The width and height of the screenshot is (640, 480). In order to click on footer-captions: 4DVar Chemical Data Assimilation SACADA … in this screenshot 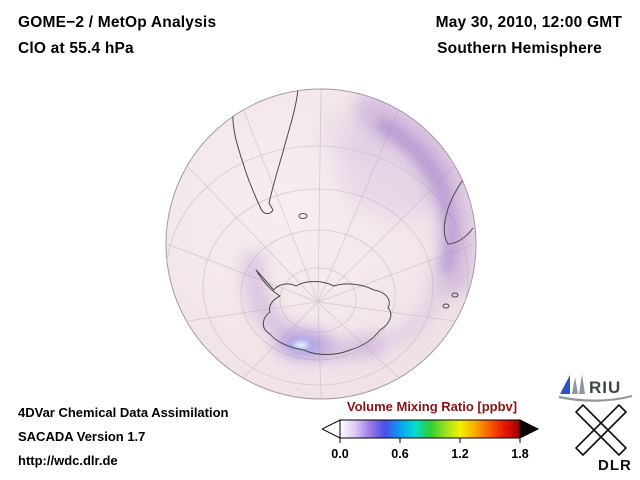, I will do `click(123, 437)`.